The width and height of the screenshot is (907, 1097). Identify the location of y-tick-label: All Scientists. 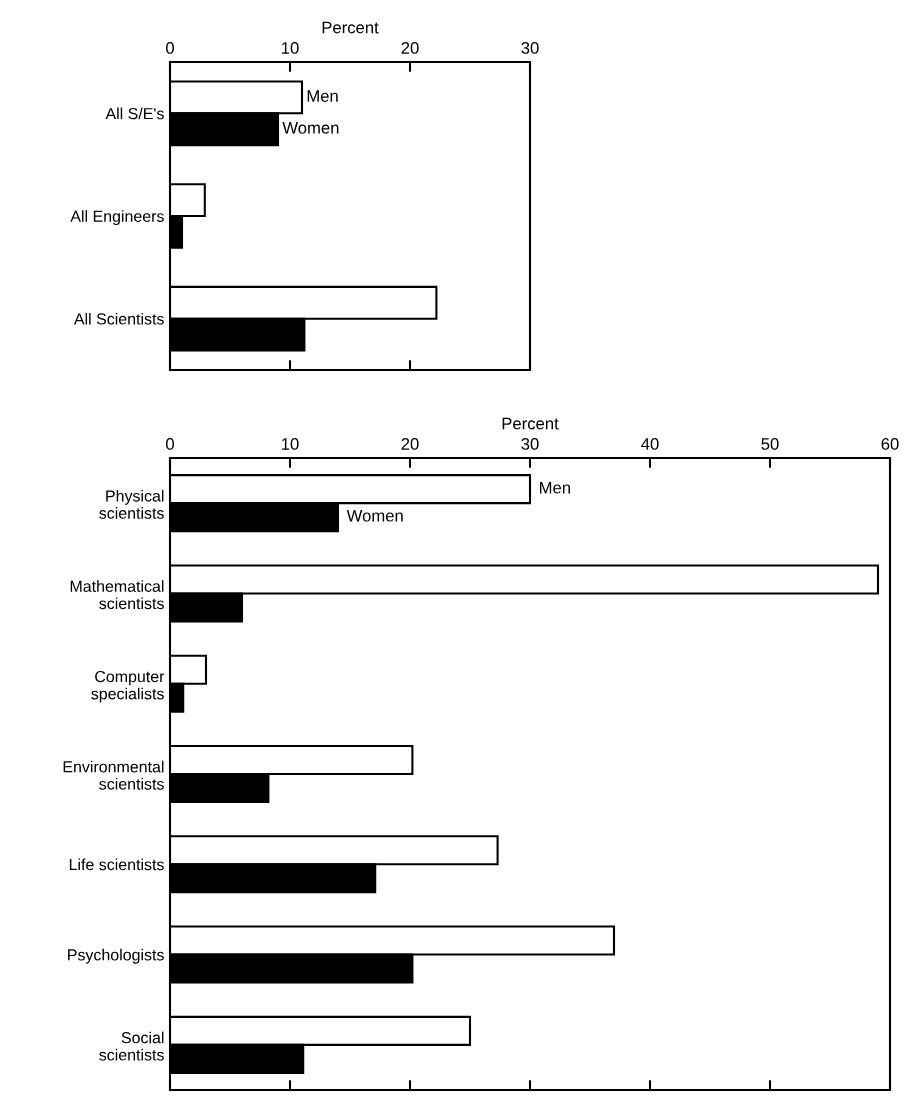
(118, 318).